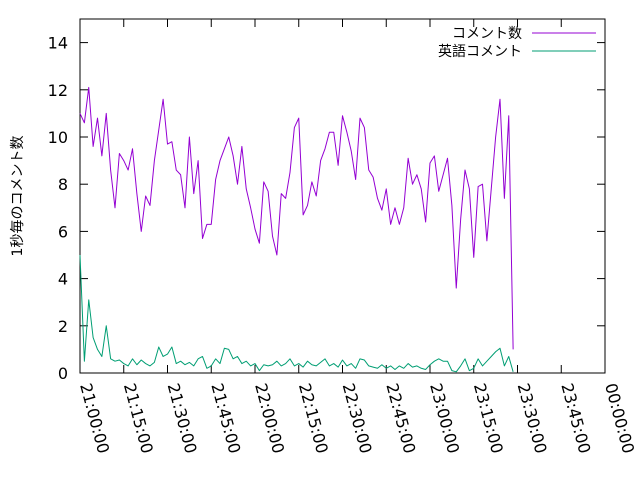 This screenshot has height=480, width=640. What do you see at coordinates (94, 418) in the screenshot?
I see `x-tick-label: 21:00:00` at bounding box center [94, 418].